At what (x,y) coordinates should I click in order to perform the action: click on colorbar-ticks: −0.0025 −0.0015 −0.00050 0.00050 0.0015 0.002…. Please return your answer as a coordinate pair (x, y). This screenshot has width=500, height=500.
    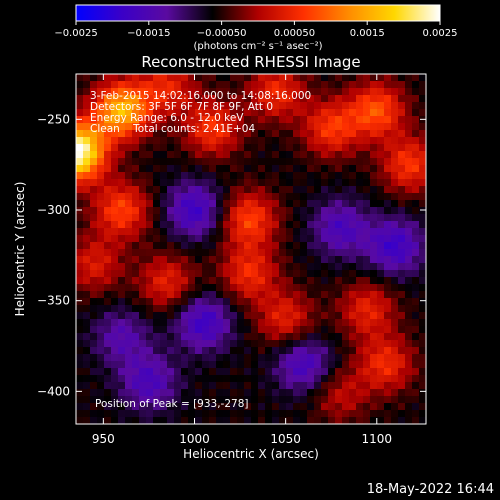
    Looking at the image, I should click on (256, 30).